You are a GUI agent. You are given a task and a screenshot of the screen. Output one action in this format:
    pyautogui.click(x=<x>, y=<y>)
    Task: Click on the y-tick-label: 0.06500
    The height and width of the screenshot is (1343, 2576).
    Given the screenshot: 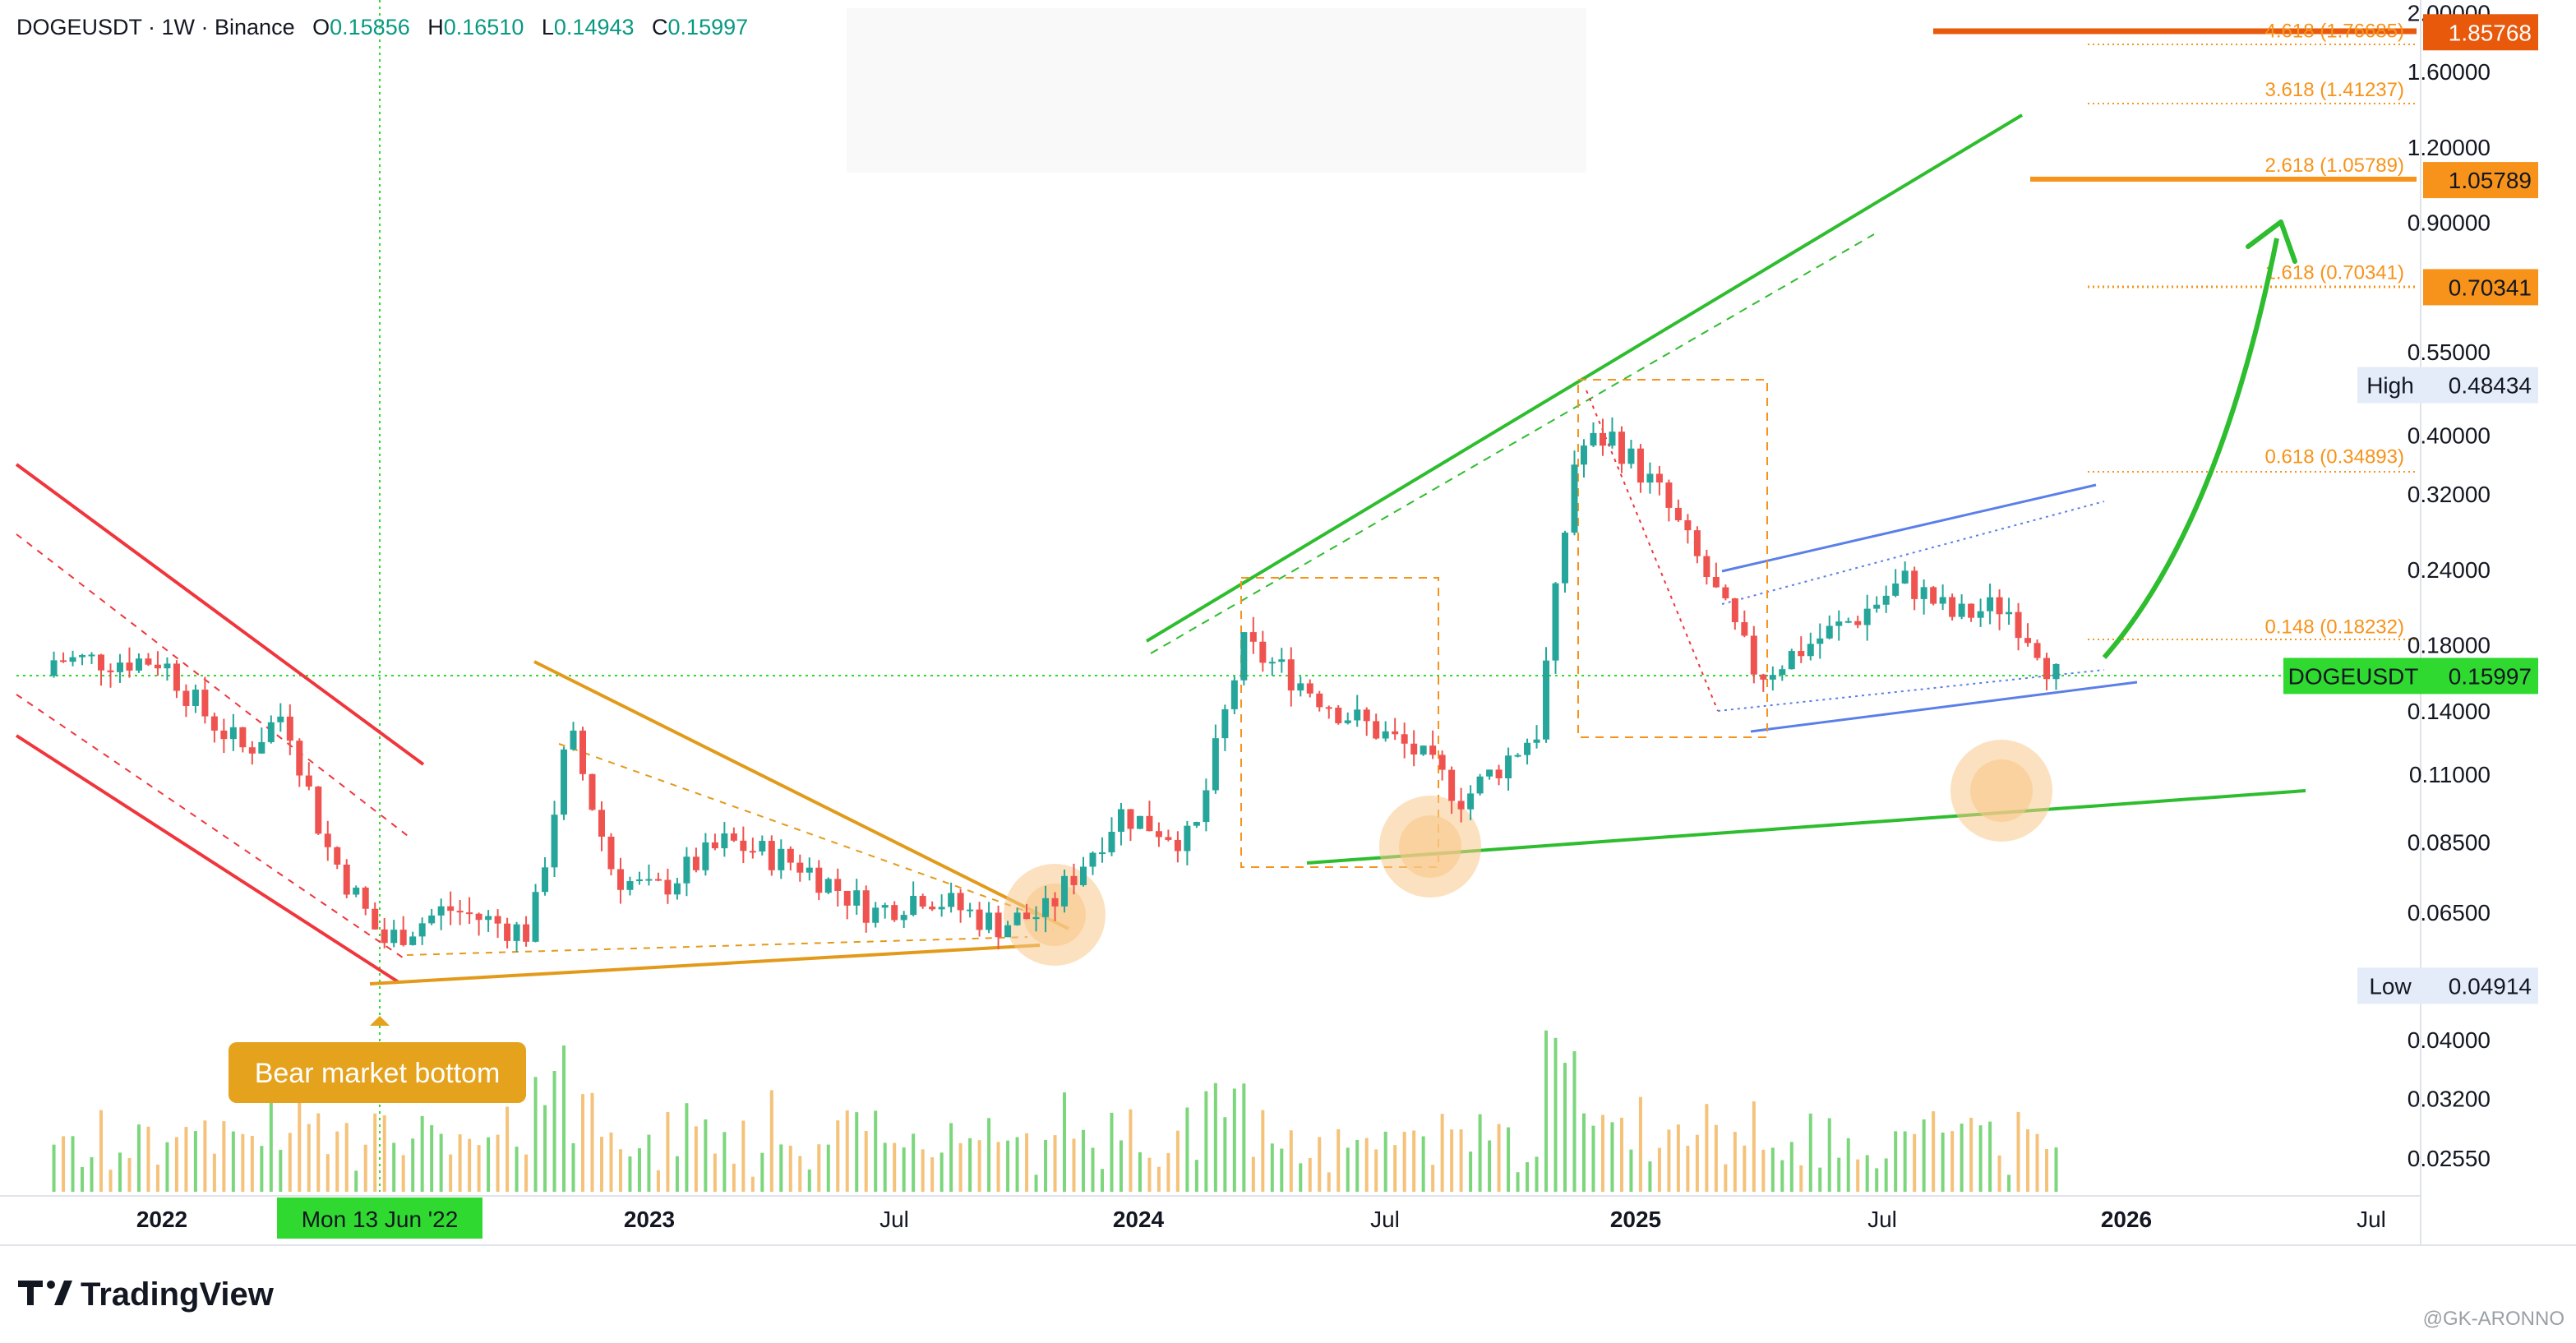 What is the action you would take?
    pyautogui.click(x=2449, y=912)
    